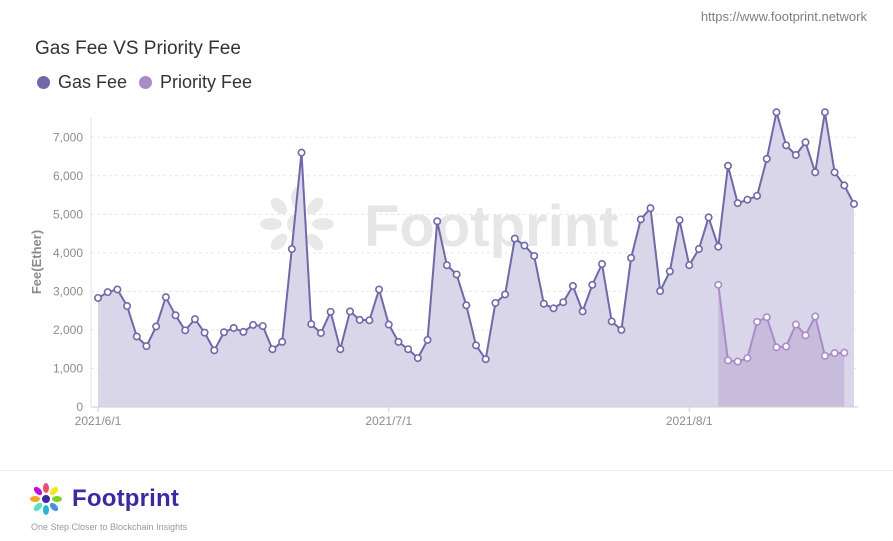 The height and width of the screenshot is (541, 893). What do you see at coordinates (109, 527) in the screenshot?
I see `brand-tagline: One Step Closer to Blockchain Insights` at bounding box center [109, 527].